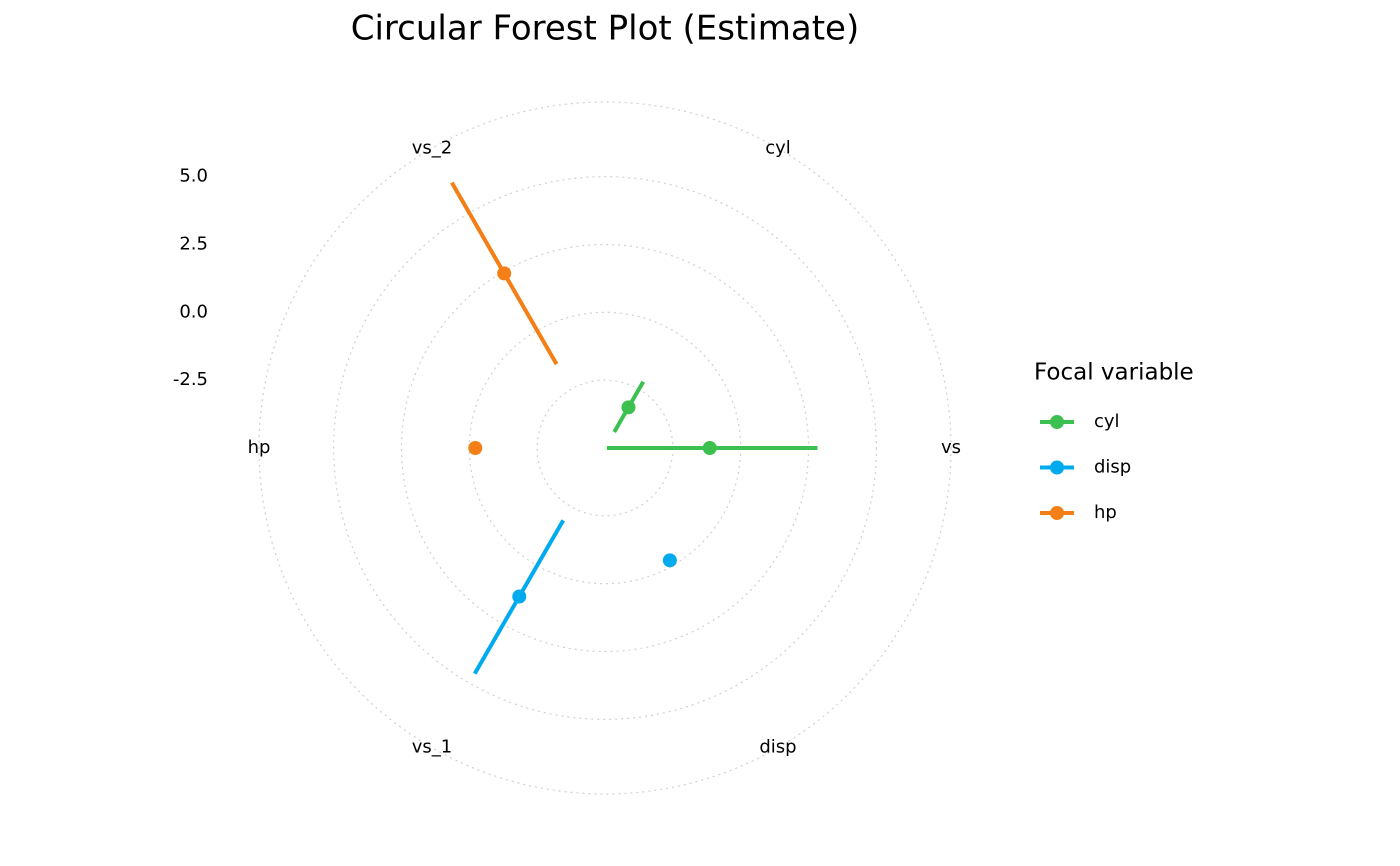 Image resolution: width=1400 pixels, height=866 pixels. I want to click on category-label: vs, so click(951, 447).